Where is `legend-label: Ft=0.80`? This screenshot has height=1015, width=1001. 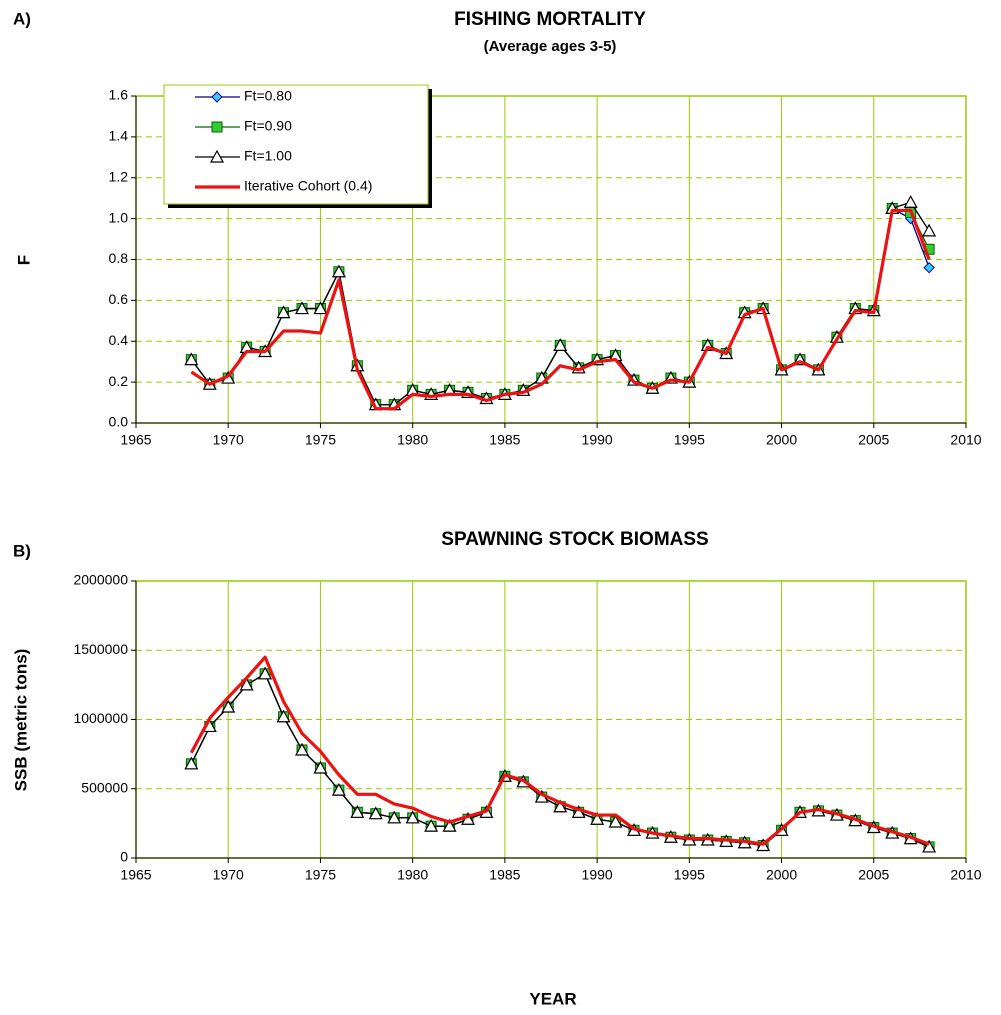 legend-label: Ft=0.80 is located at coordinates (268, 96).